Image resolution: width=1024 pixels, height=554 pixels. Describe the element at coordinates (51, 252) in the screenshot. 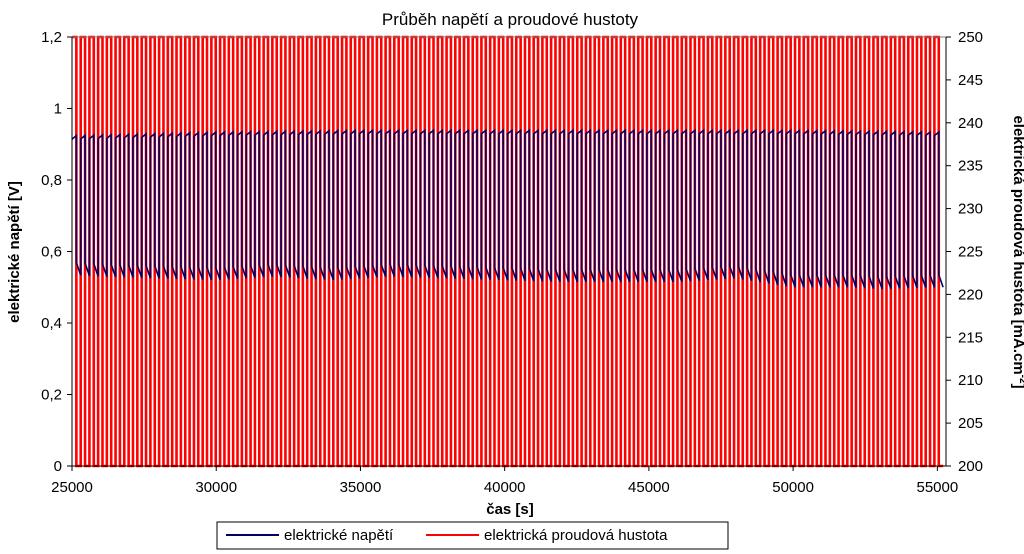

I see `left-axis-tick-label: 0,6` at that location.